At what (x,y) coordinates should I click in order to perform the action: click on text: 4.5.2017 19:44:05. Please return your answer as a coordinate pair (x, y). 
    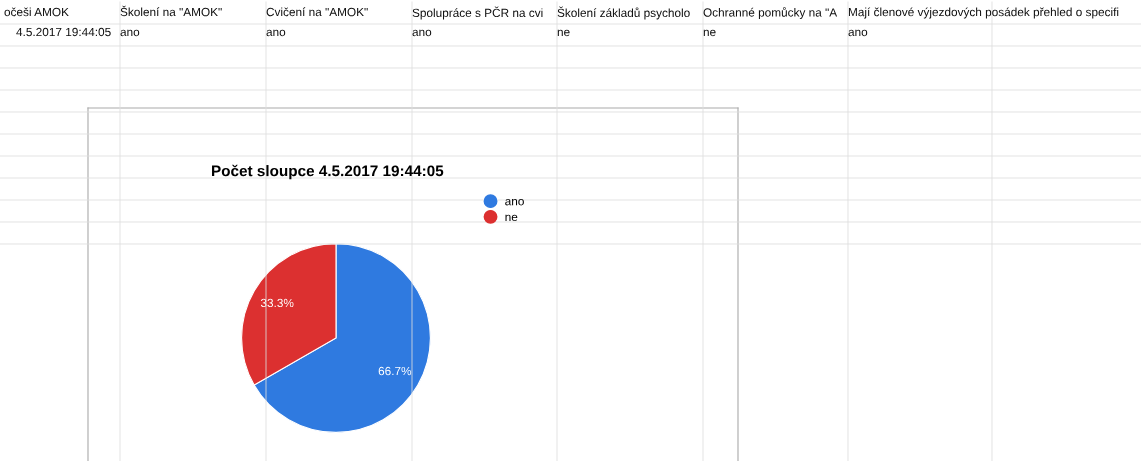
    Looking at the image, I should click on (63, 32).